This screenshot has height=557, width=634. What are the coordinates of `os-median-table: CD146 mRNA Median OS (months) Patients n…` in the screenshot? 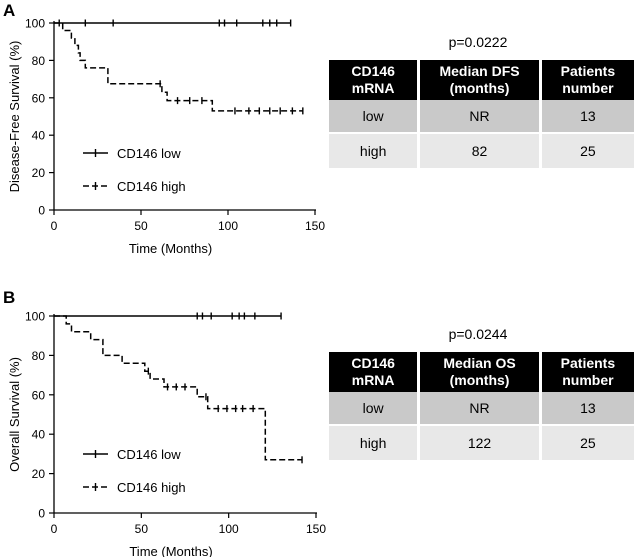 It's located at (481, 406).